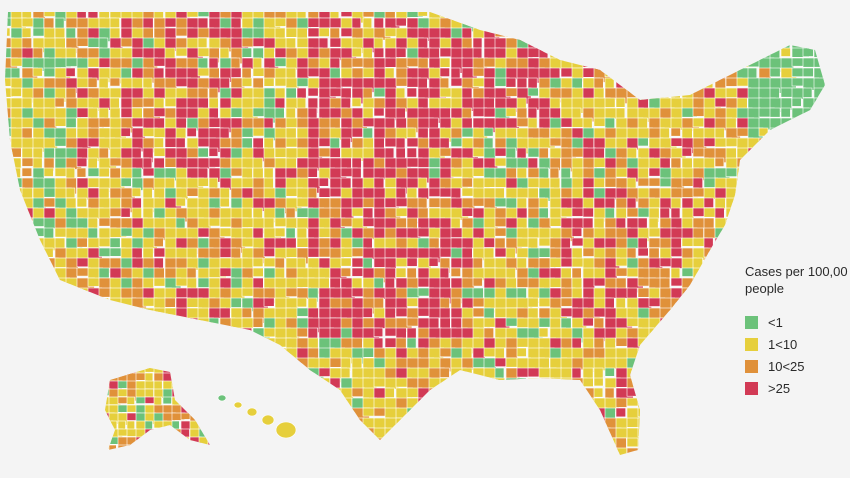 This screenshot has width=850, height=478. Describe the element at coordinates (477, 282) in the screenshot. I see `county-conus-2095` at that location.